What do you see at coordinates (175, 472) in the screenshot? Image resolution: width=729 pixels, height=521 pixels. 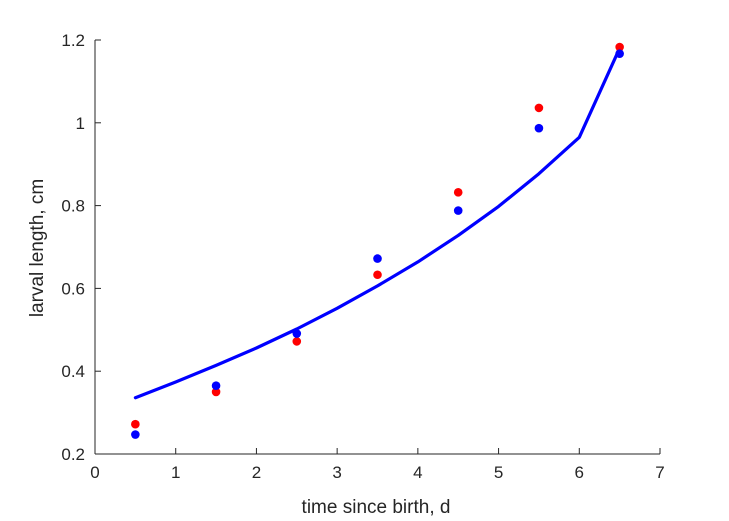 I see `x-tick-label: 1` at bounding box center [175, 472].